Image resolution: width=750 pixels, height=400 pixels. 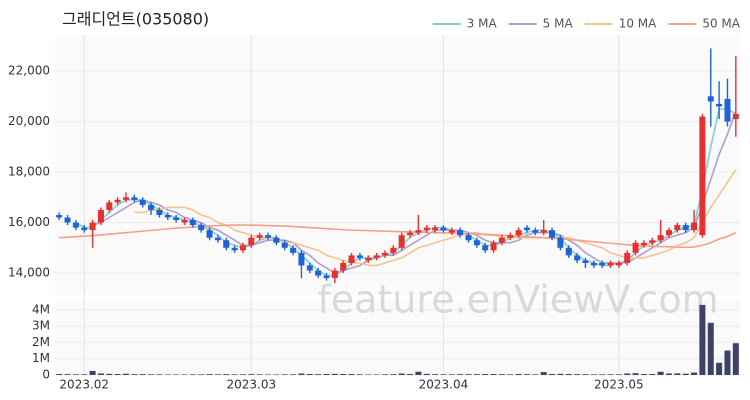 What do you see at coordinates (46, 375) in the screenshot?
I see `y-tick-label: 0` at bounding box center [46, 375].